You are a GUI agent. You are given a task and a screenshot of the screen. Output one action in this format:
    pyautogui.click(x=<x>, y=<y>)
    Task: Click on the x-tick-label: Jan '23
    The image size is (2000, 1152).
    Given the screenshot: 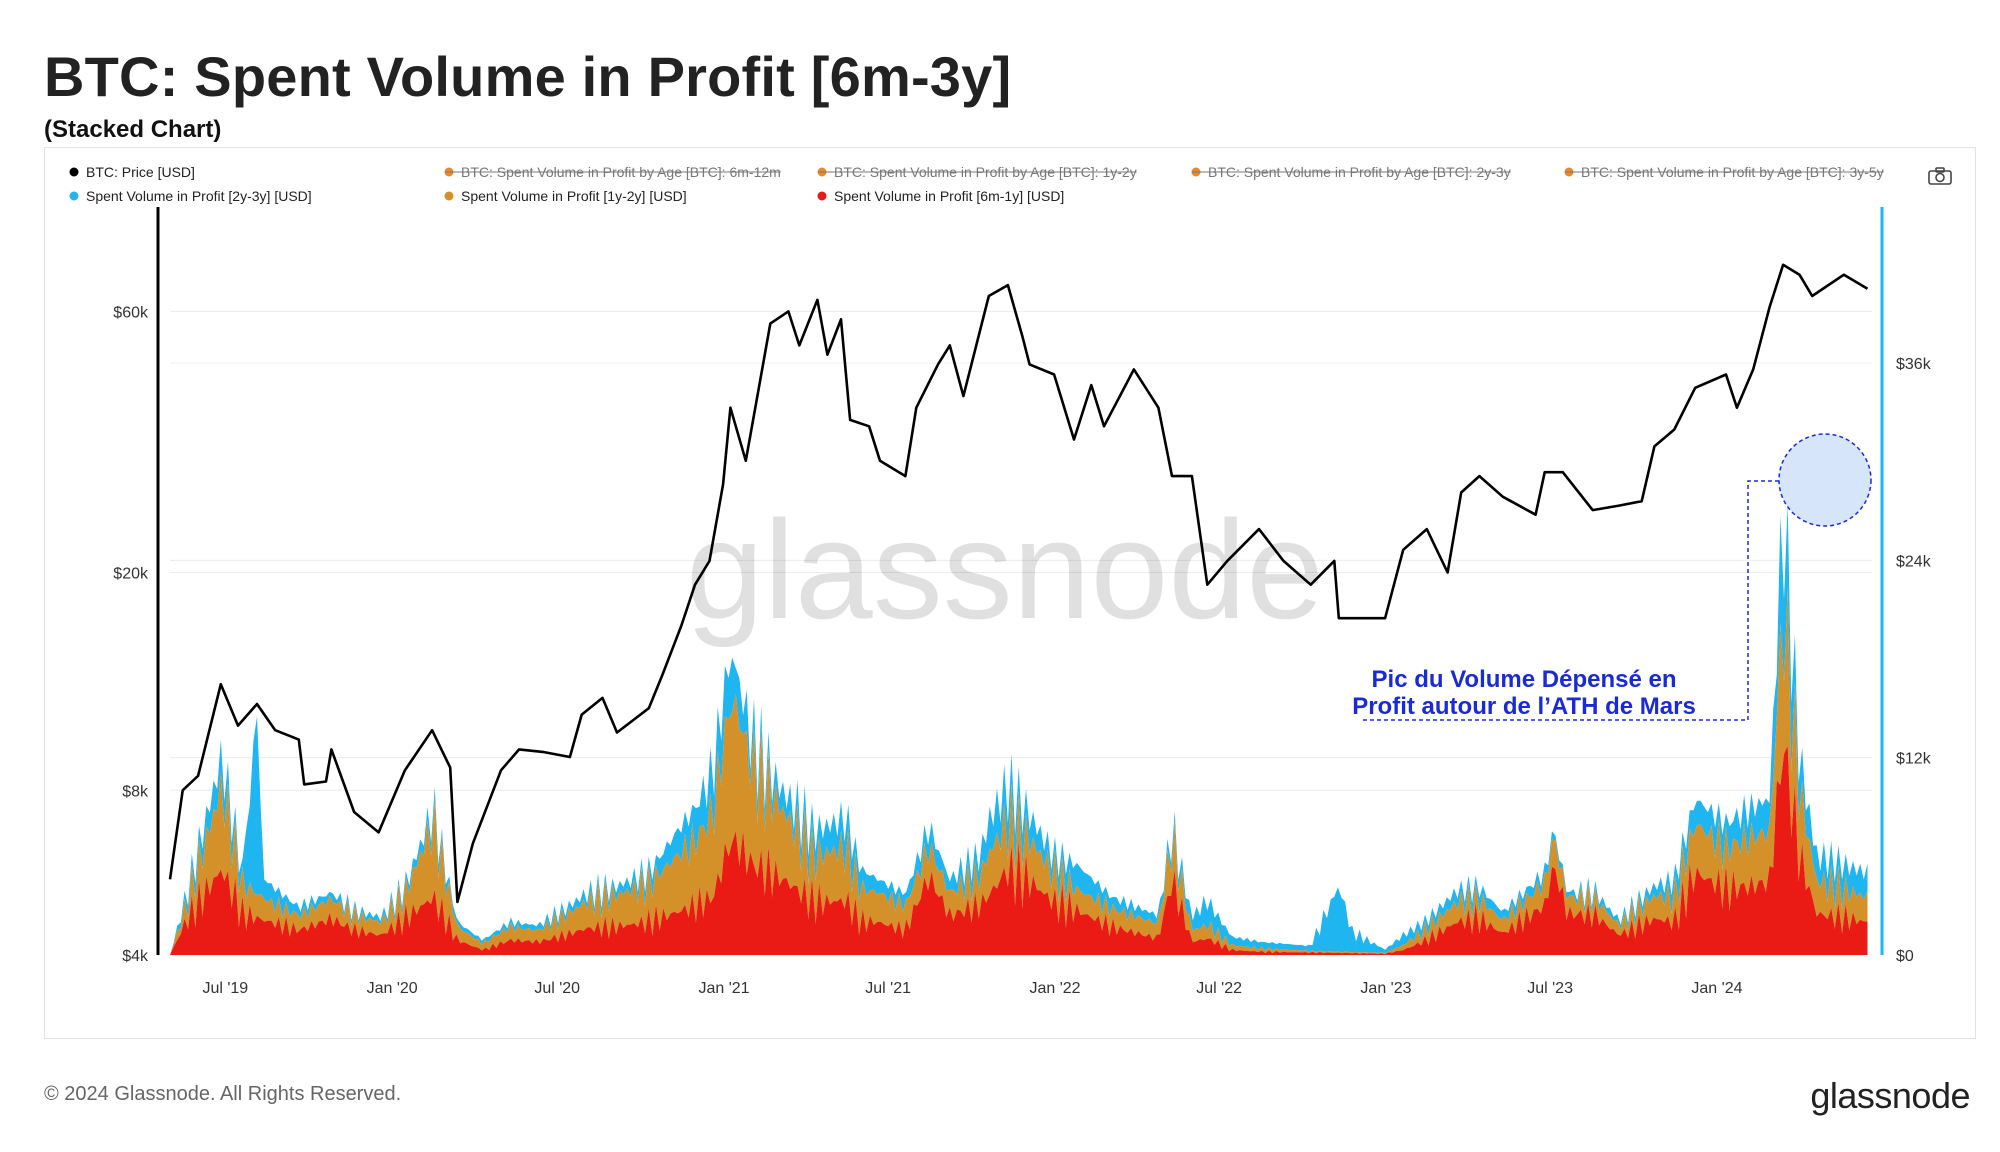 What is the action you would take?
    pyautogui.click(x=1385, y=988)
    